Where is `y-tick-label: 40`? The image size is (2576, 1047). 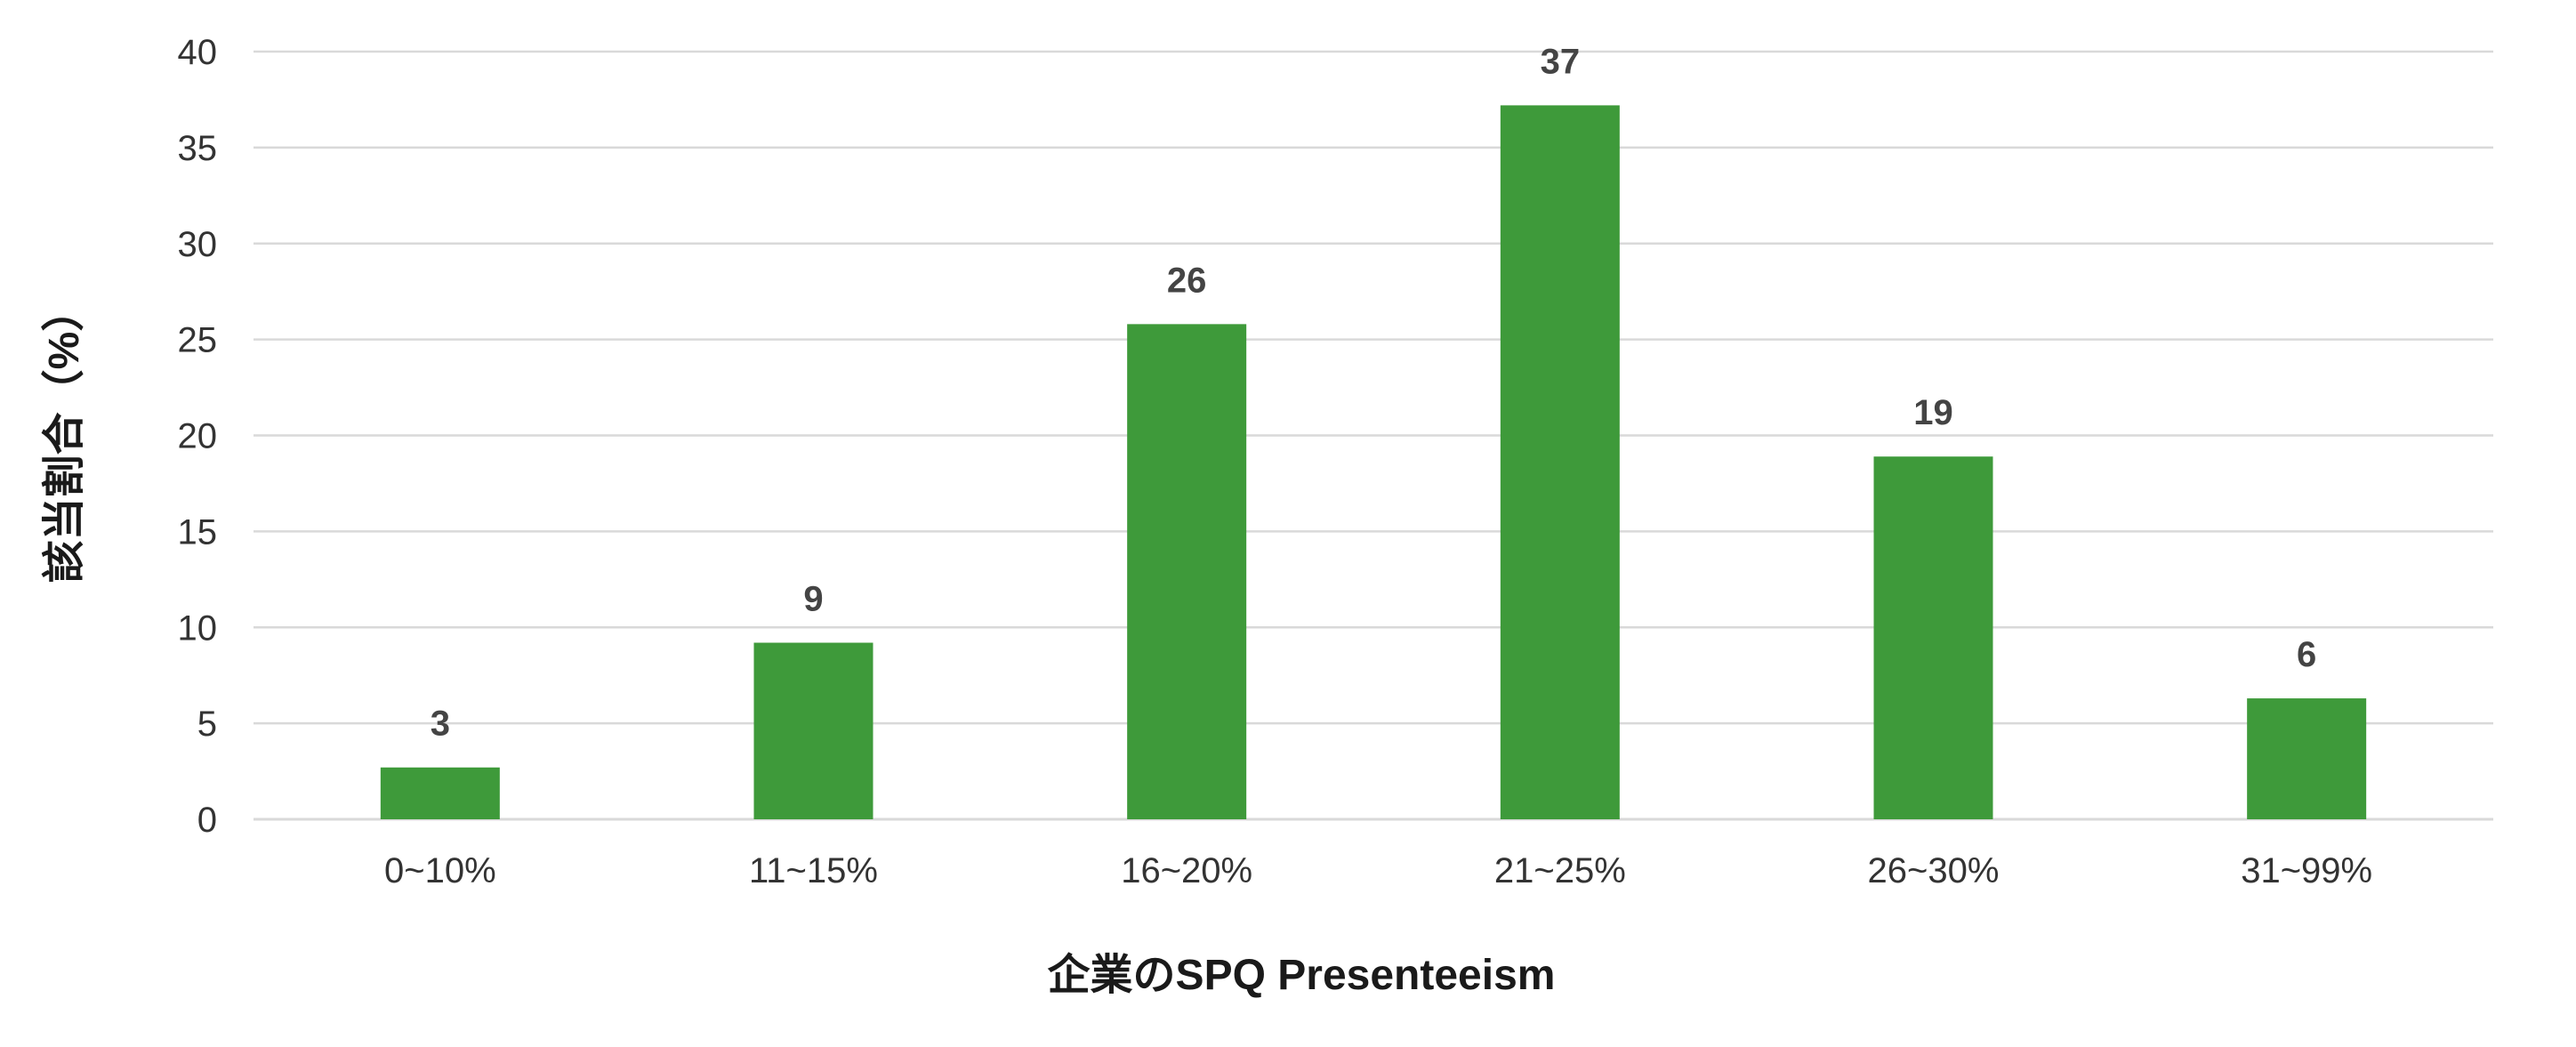 y-tick-label: 40 is located at coordinates (198, 52).